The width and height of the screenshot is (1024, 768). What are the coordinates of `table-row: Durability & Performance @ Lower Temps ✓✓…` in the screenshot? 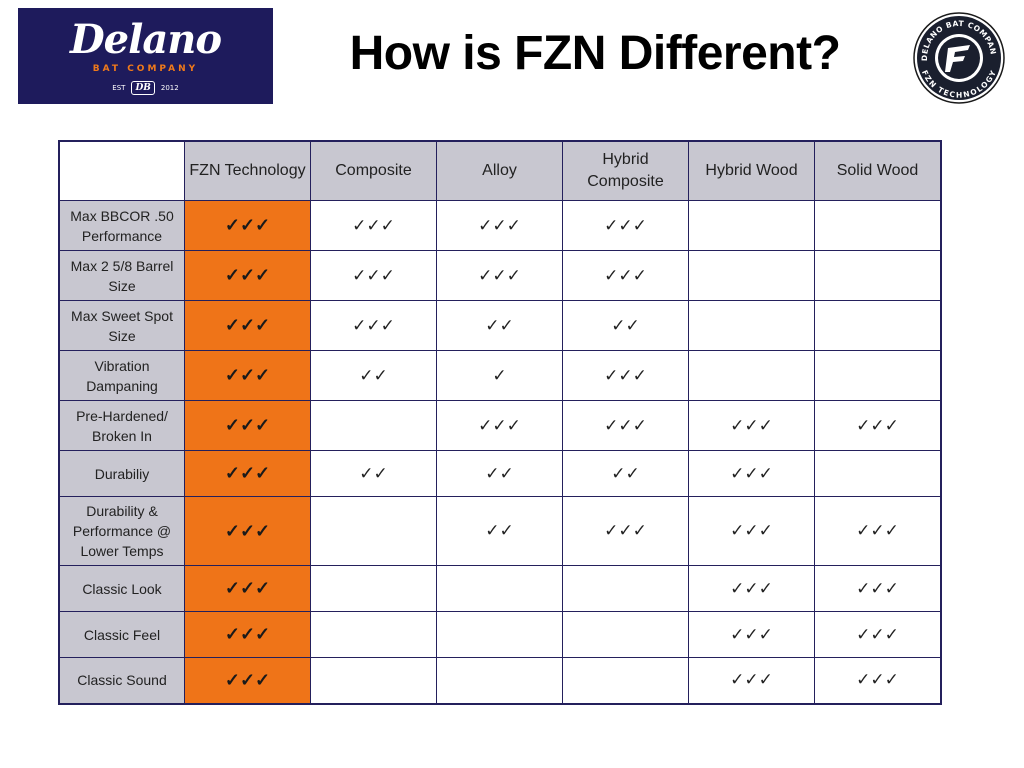 It's located at (500, 531).